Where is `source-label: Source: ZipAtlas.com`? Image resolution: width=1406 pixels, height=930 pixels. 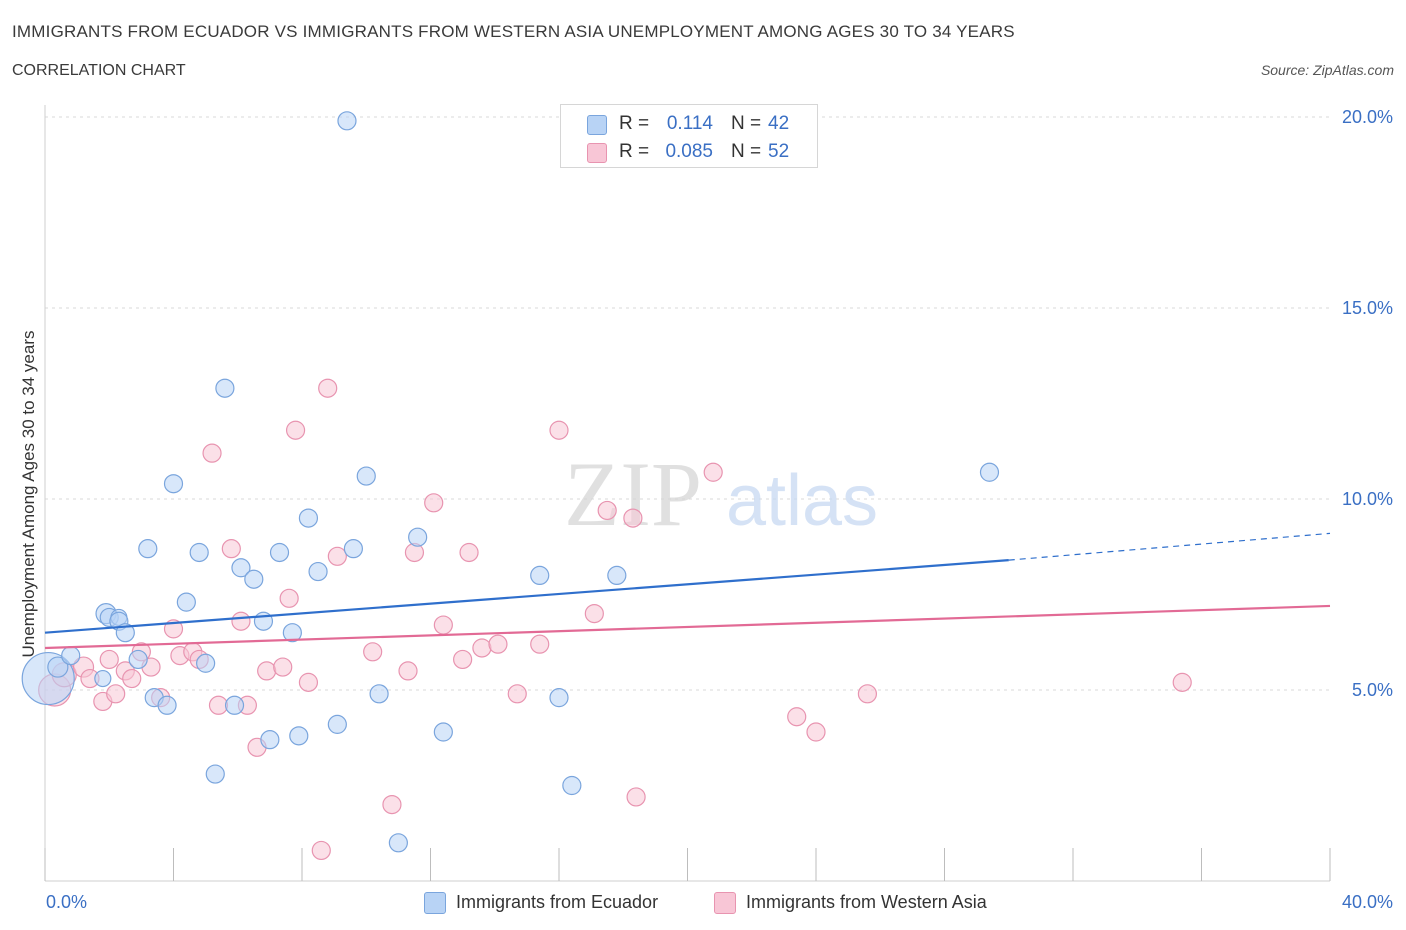
source-label: Source: ZipAtlas.com is located at coordinates (1327, 70).